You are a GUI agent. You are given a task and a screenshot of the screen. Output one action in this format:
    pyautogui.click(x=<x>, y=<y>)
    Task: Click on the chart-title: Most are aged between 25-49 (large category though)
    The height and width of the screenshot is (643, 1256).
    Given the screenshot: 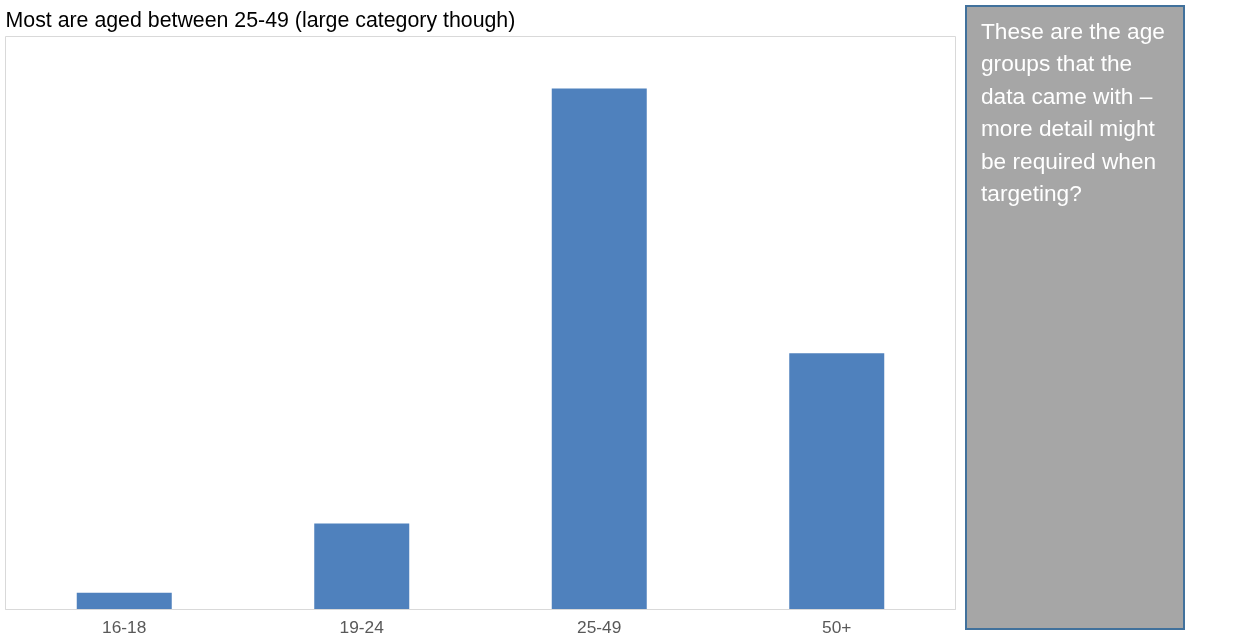 What is the action you would take?
    pyautogui.click(x=260, y=19)
    